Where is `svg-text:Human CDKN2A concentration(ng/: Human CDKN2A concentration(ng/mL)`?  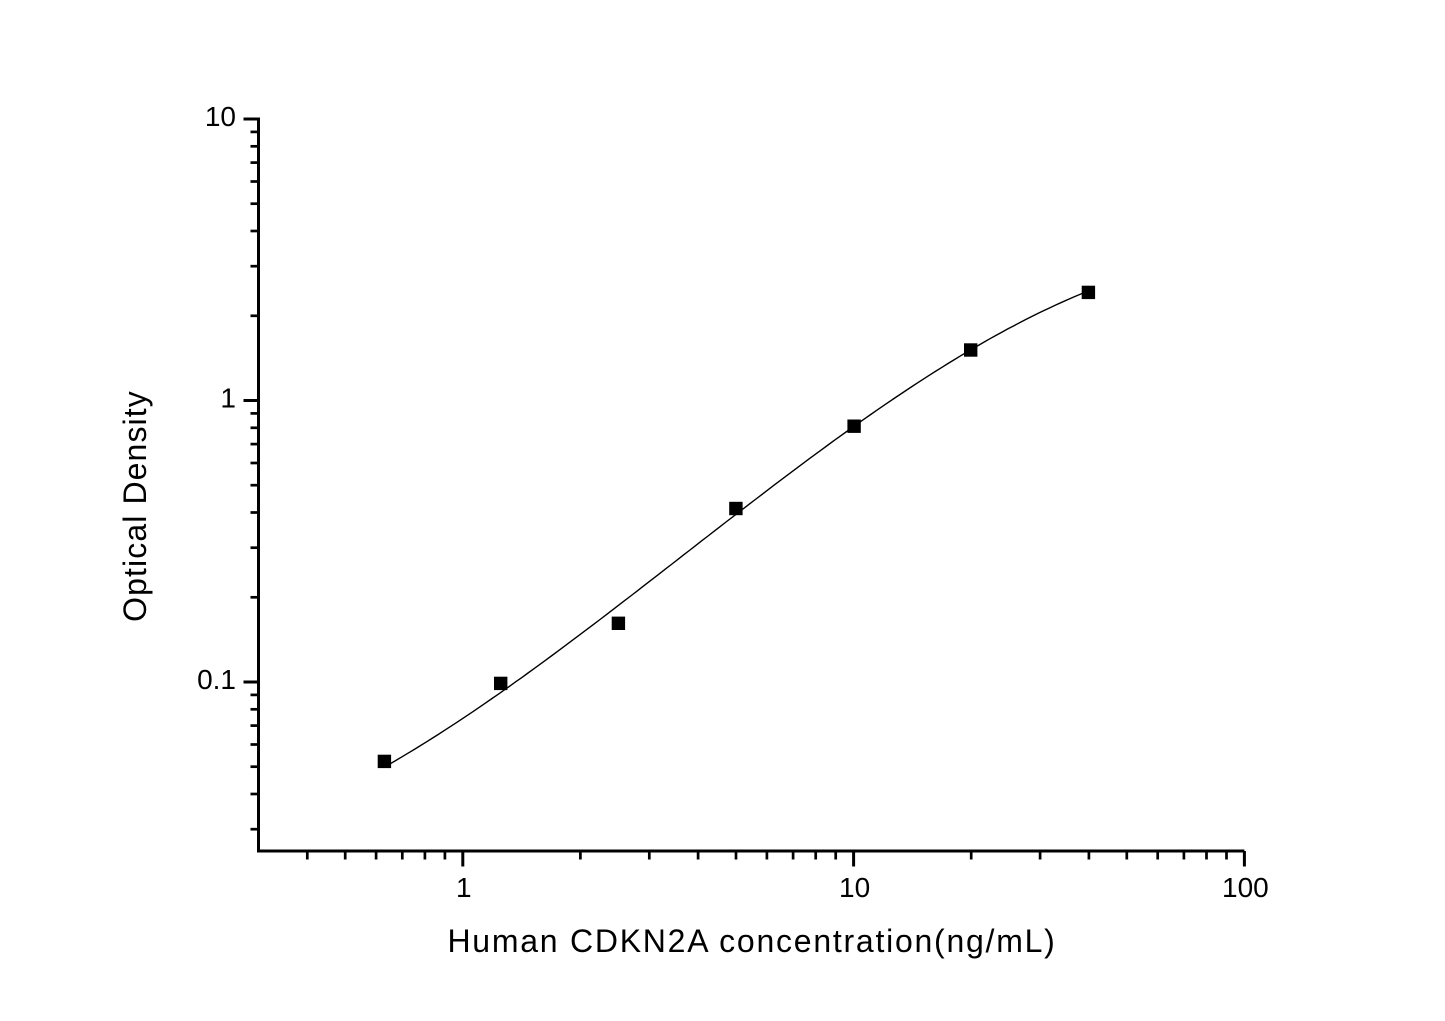
svg-text:Human CDKN2A concentration(ng/: Human CDKN2A concentration(ng/mL) is located at coordinates (751, 941).